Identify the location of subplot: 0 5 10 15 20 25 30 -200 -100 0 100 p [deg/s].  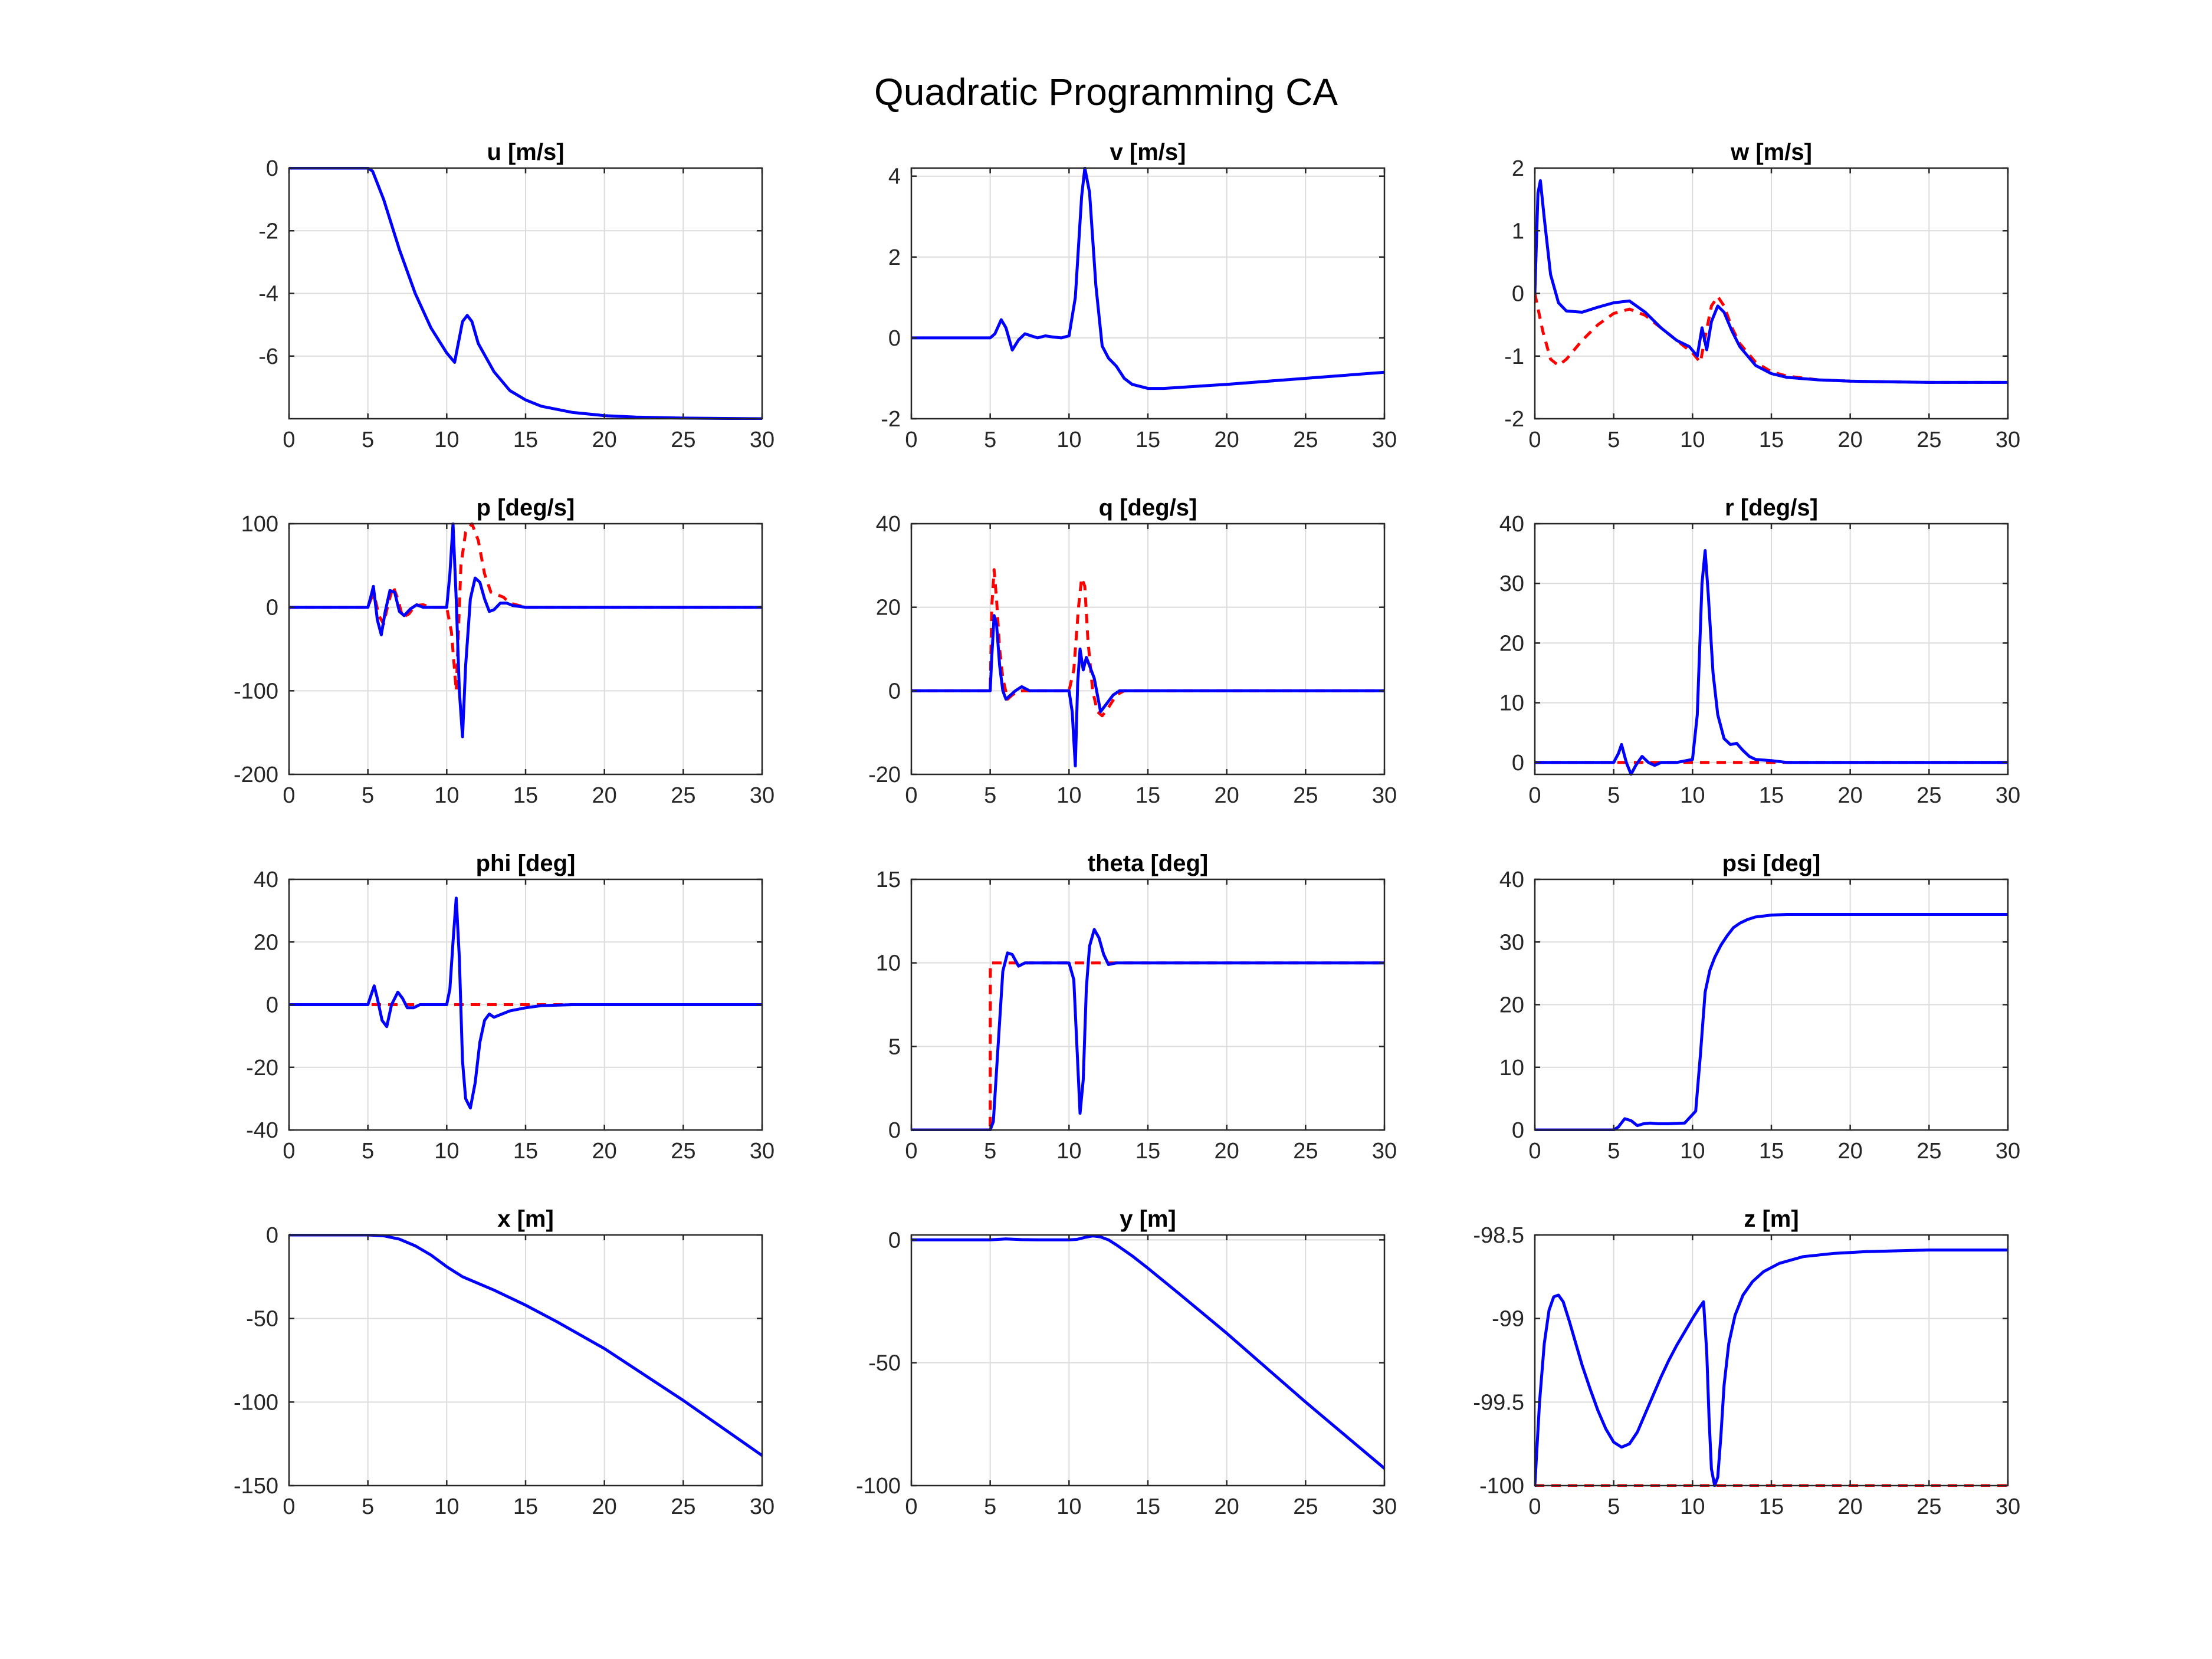
(504, 651).